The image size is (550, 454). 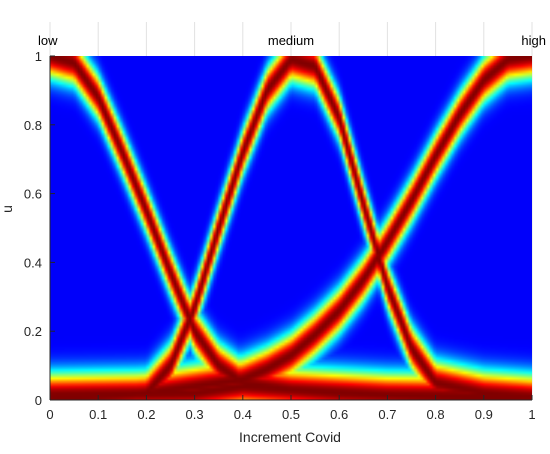 What do you see at coordinates (98, 414) in the screenshot?
I see `x-tick-label: 0.1` at bounding box center [98, 414].